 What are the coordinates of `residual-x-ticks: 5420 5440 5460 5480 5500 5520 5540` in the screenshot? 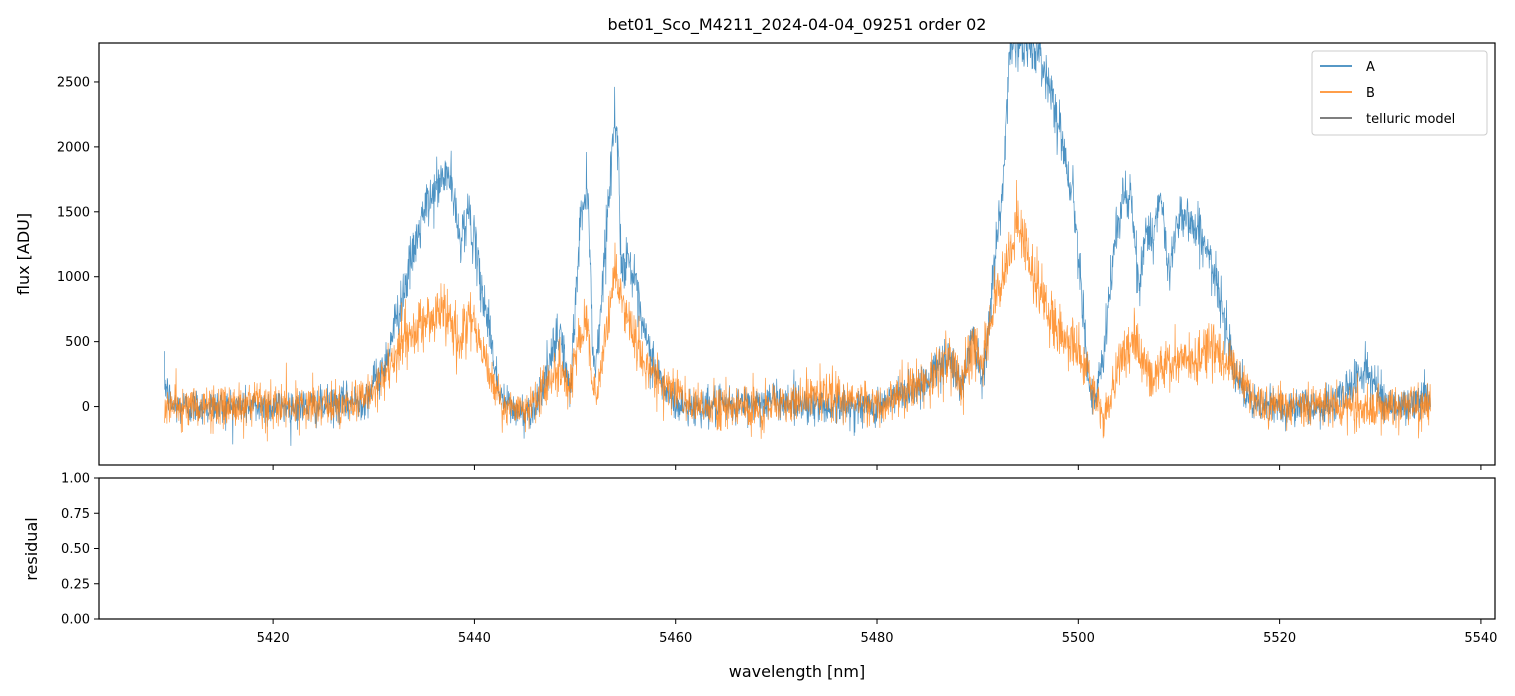 It's located at (877, 632).